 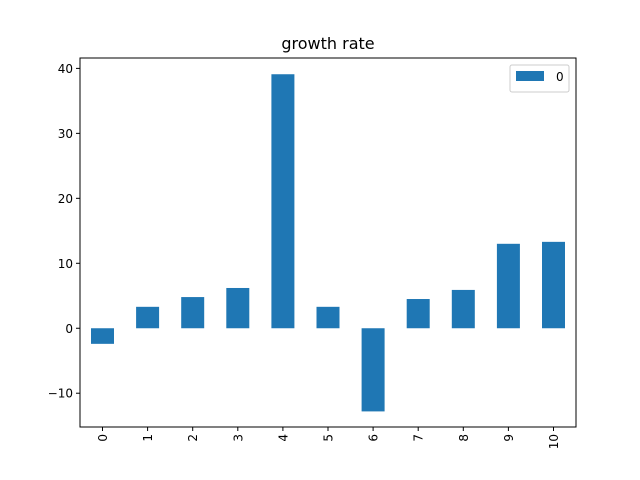 I want to click on x-tick-label: 4, so click(x=283, y=438).